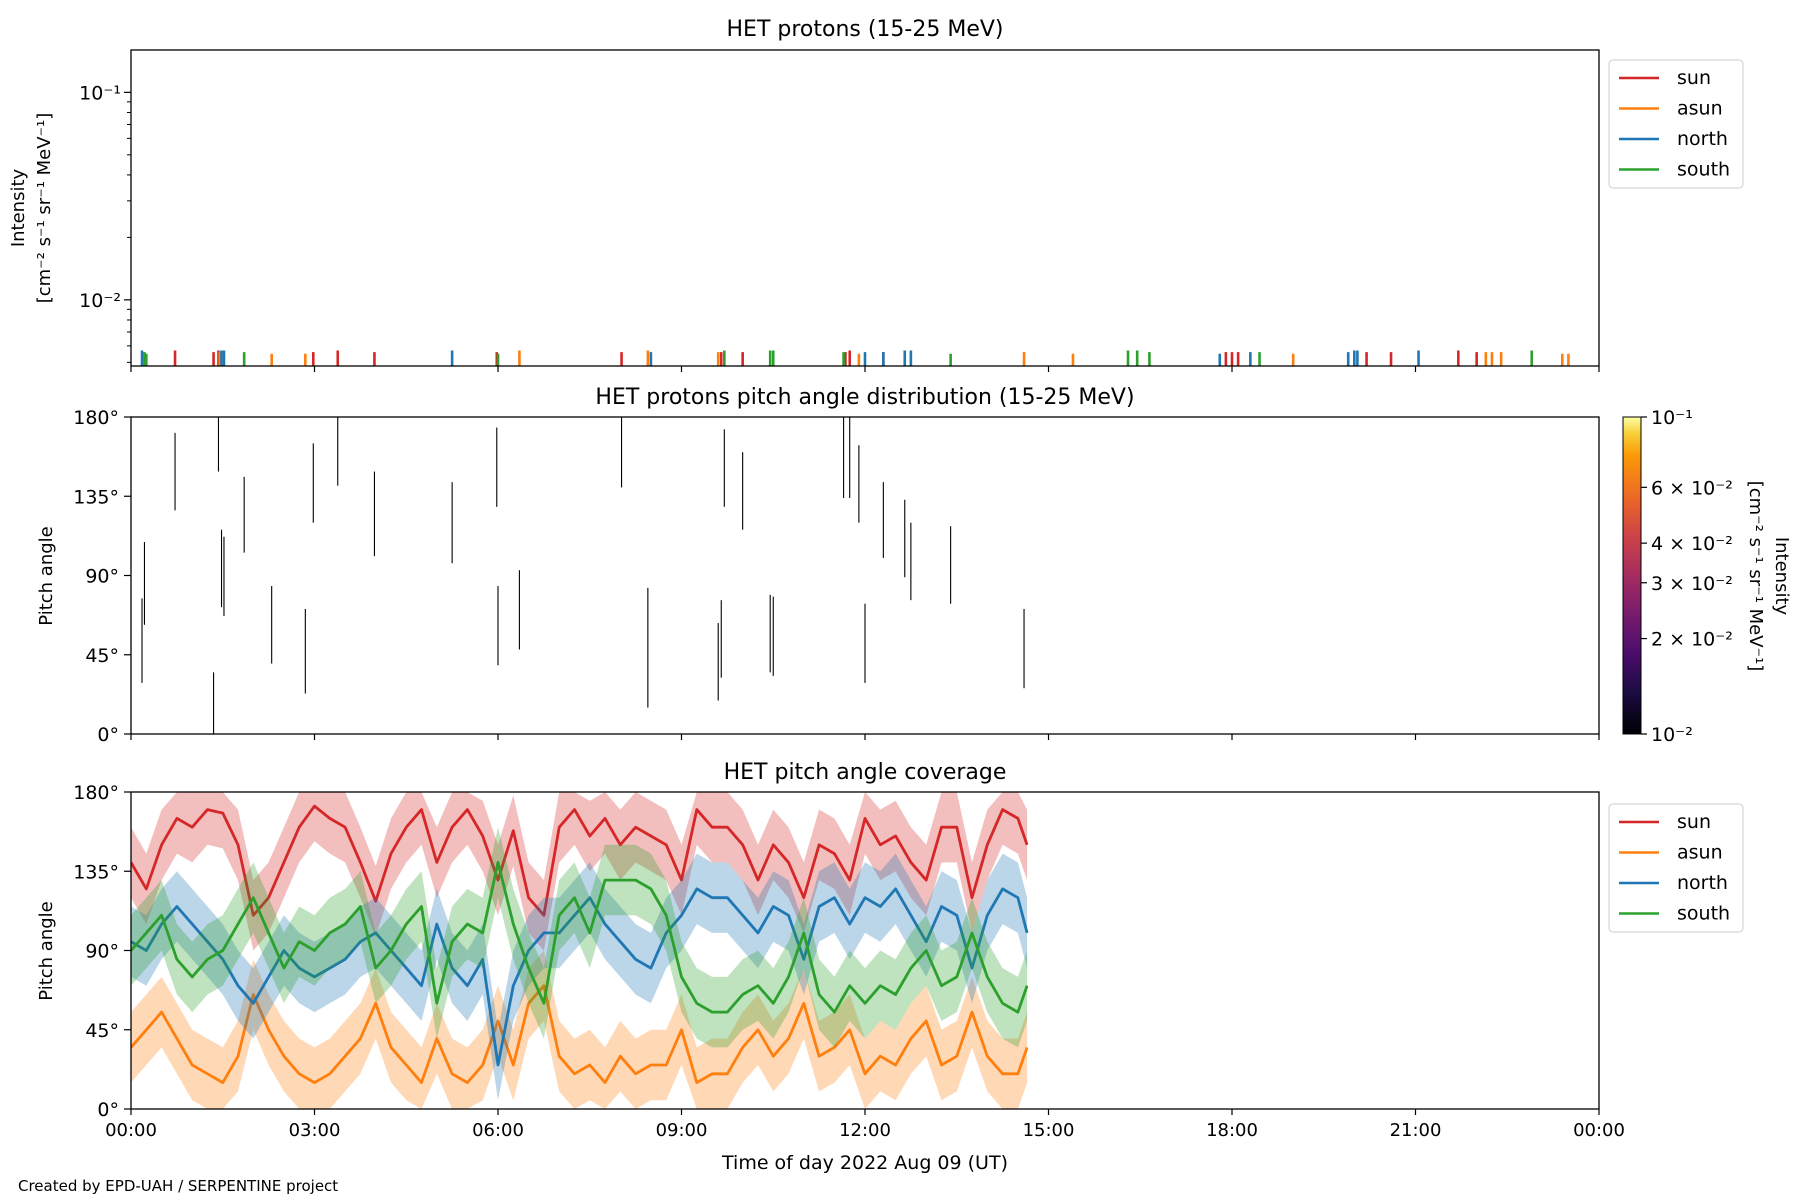 The image size is (1800, 1200). I want to click on x-tick-label: 06:00, so click(498, 1130).